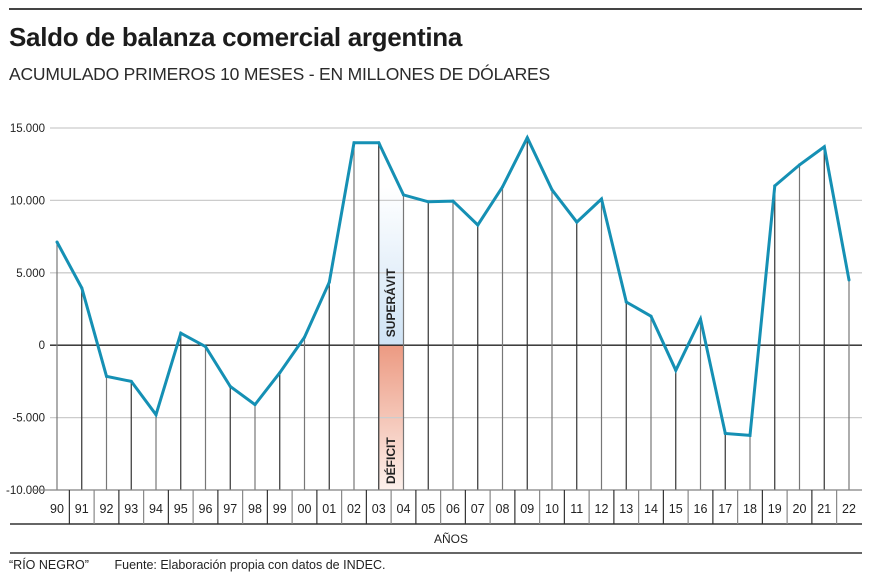 This screenshot has width=873, height=581. I want to click on x-tick-label: 17, so click(725, 509).